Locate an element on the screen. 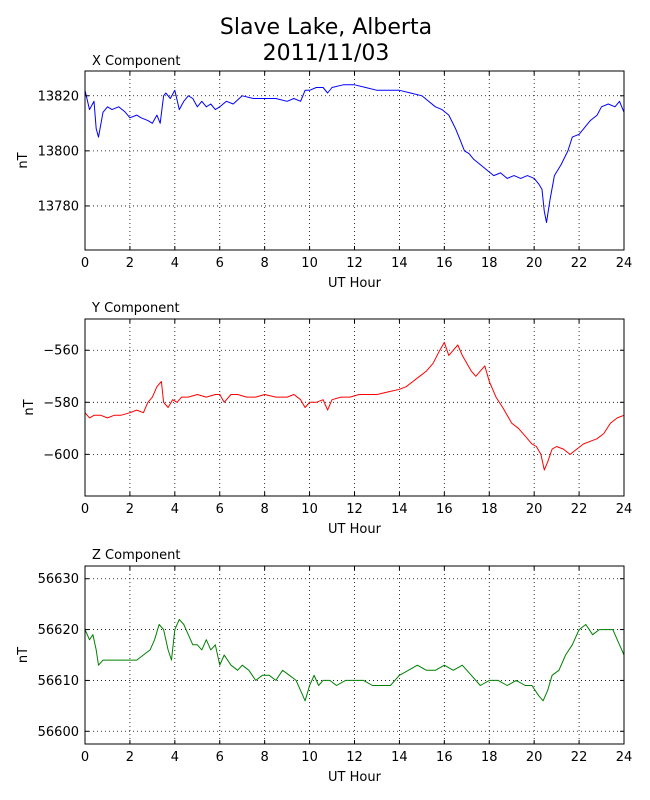 Image resolution: width=650 pixels, height=800 pixels. x-x-tick-label: 2 is located at coordinates (130, 263).